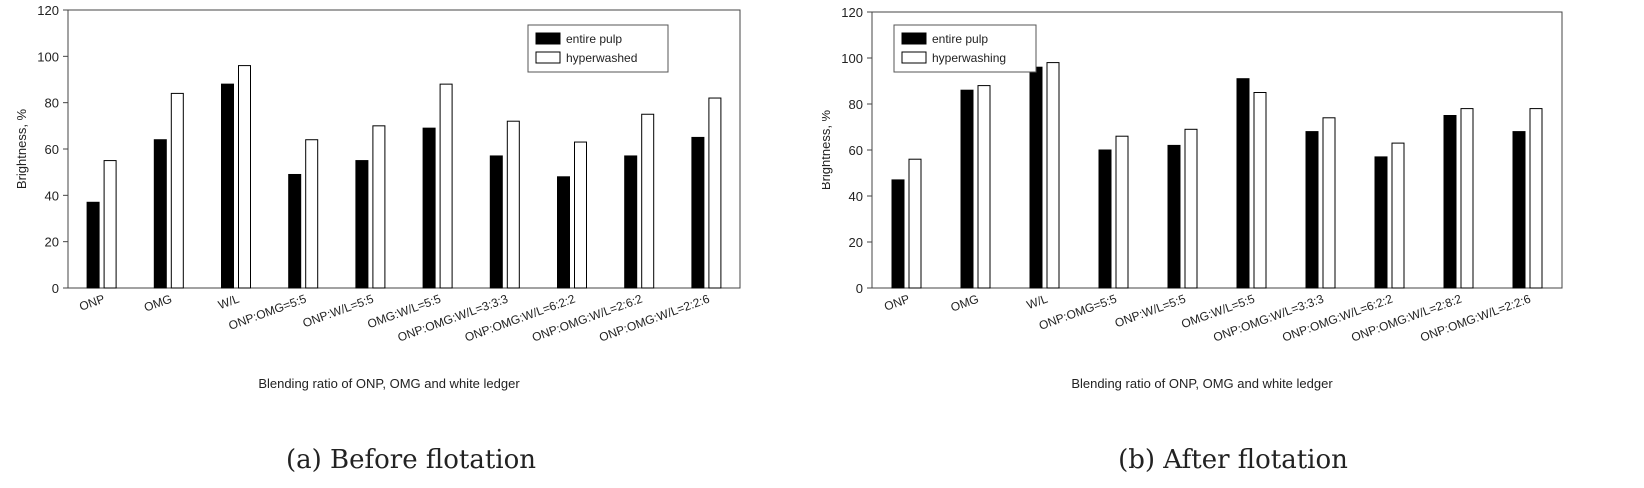 This screenshot has height=488, width=1644. Describe the element at coordinates (654, 318) in the screenshot. I see `x-tick-label: ONP:OMG:W/L=2:2:6` at that location.